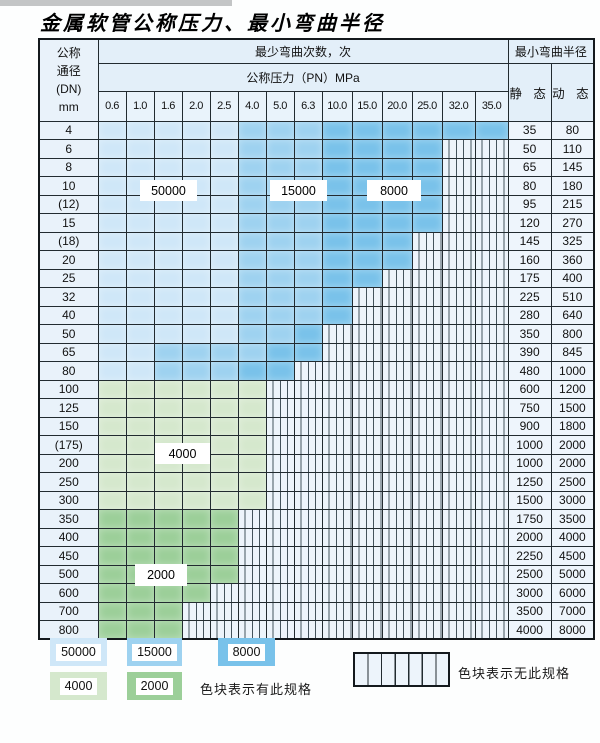  Describe the element at coordinates (529, 537) in the screenshot. I see `static-radius-cell: 2000` at that location.